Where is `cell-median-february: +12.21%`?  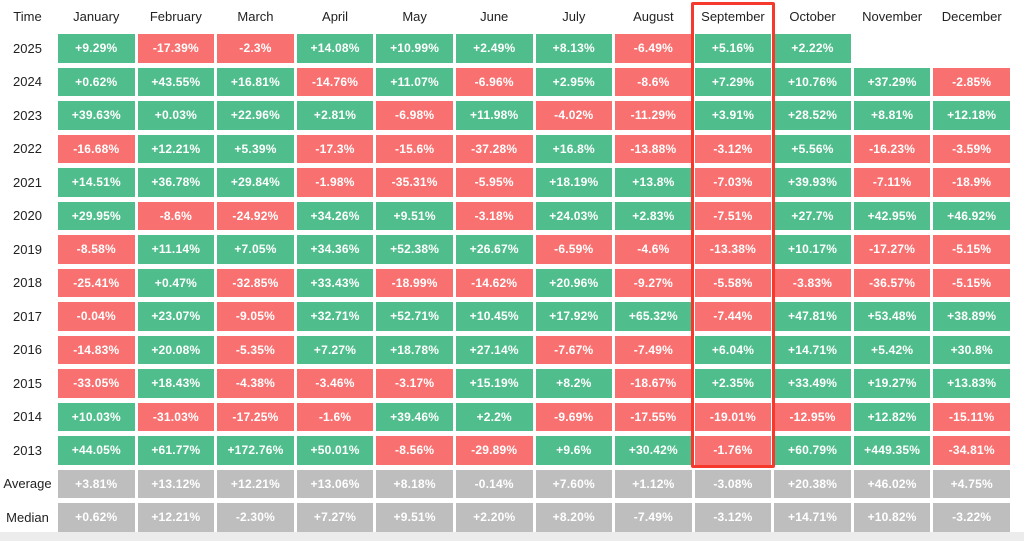
cell-median-february: +12.21% is located at coordinates (176, 517).